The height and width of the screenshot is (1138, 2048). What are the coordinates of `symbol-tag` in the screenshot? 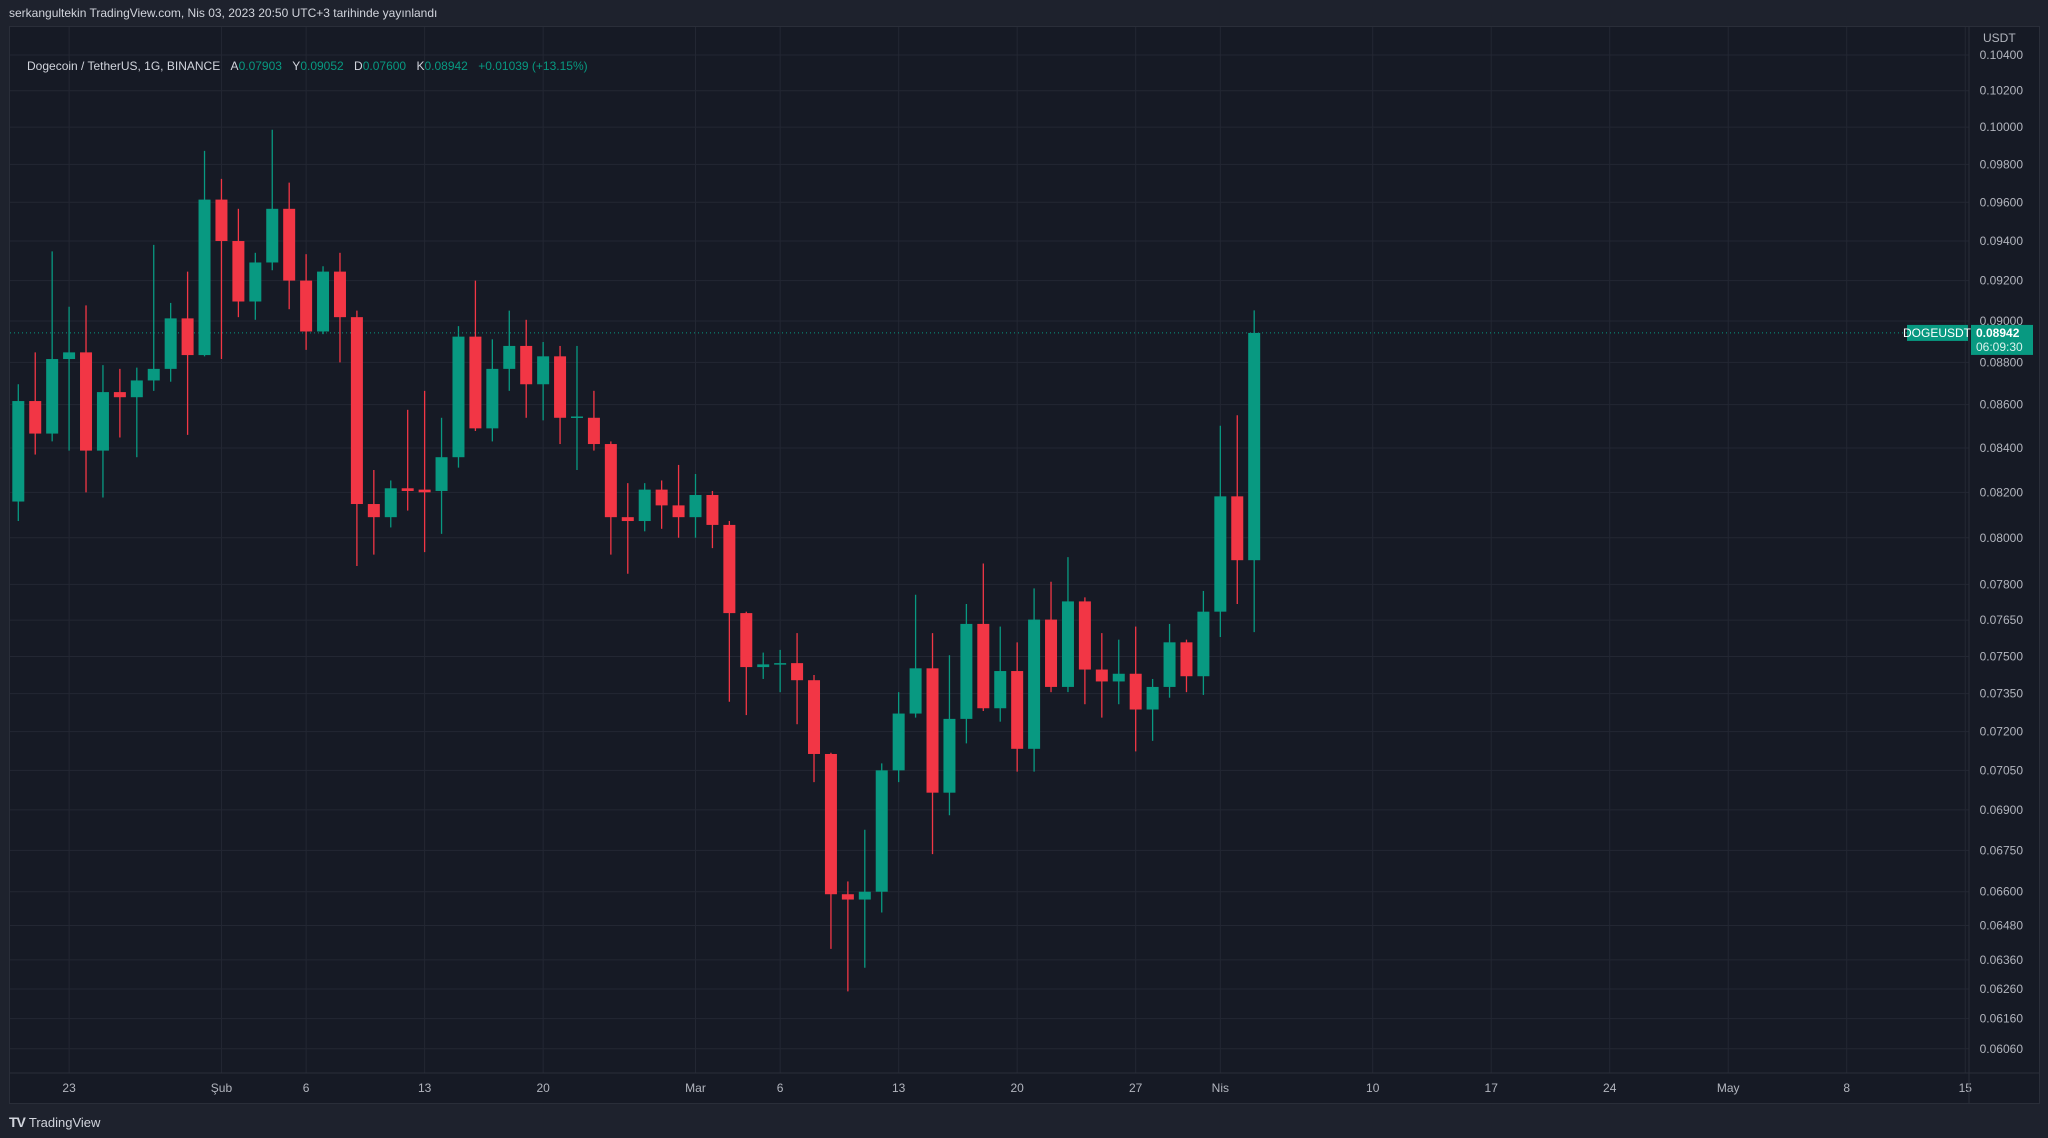 It's located at (1937, 332).